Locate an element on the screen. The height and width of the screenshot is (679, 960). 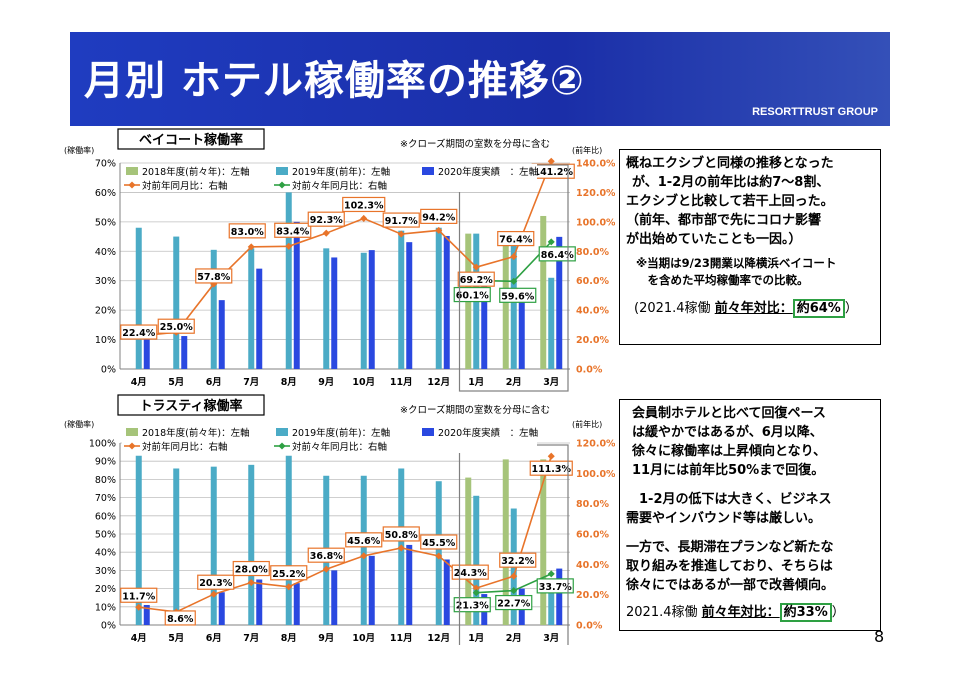
data-label: 45.5% is located at coordinates (438, 543).